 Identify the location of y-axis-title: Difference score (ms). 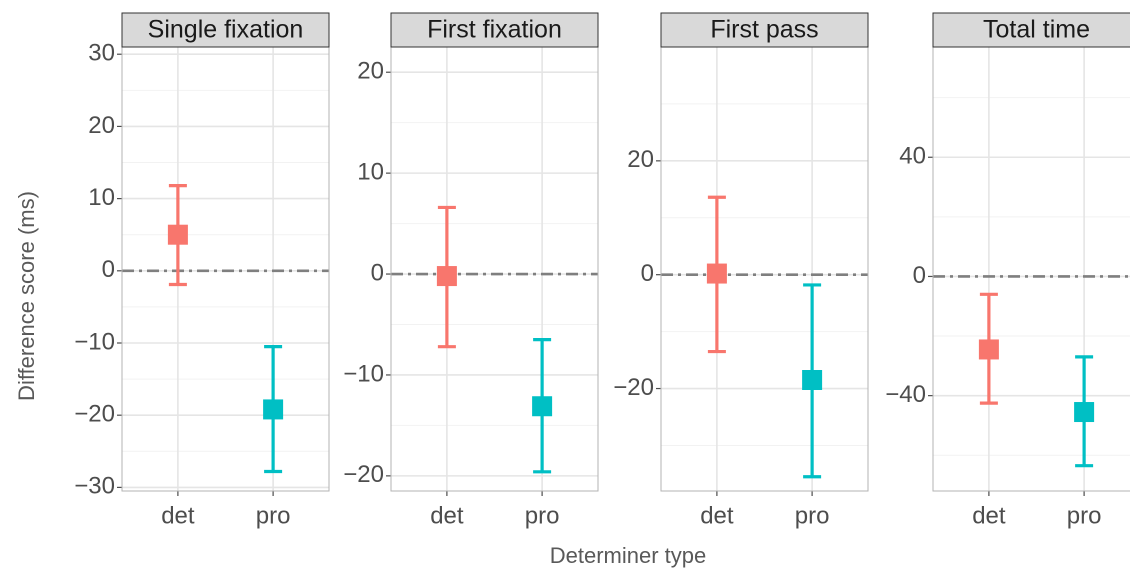
(26, 296).